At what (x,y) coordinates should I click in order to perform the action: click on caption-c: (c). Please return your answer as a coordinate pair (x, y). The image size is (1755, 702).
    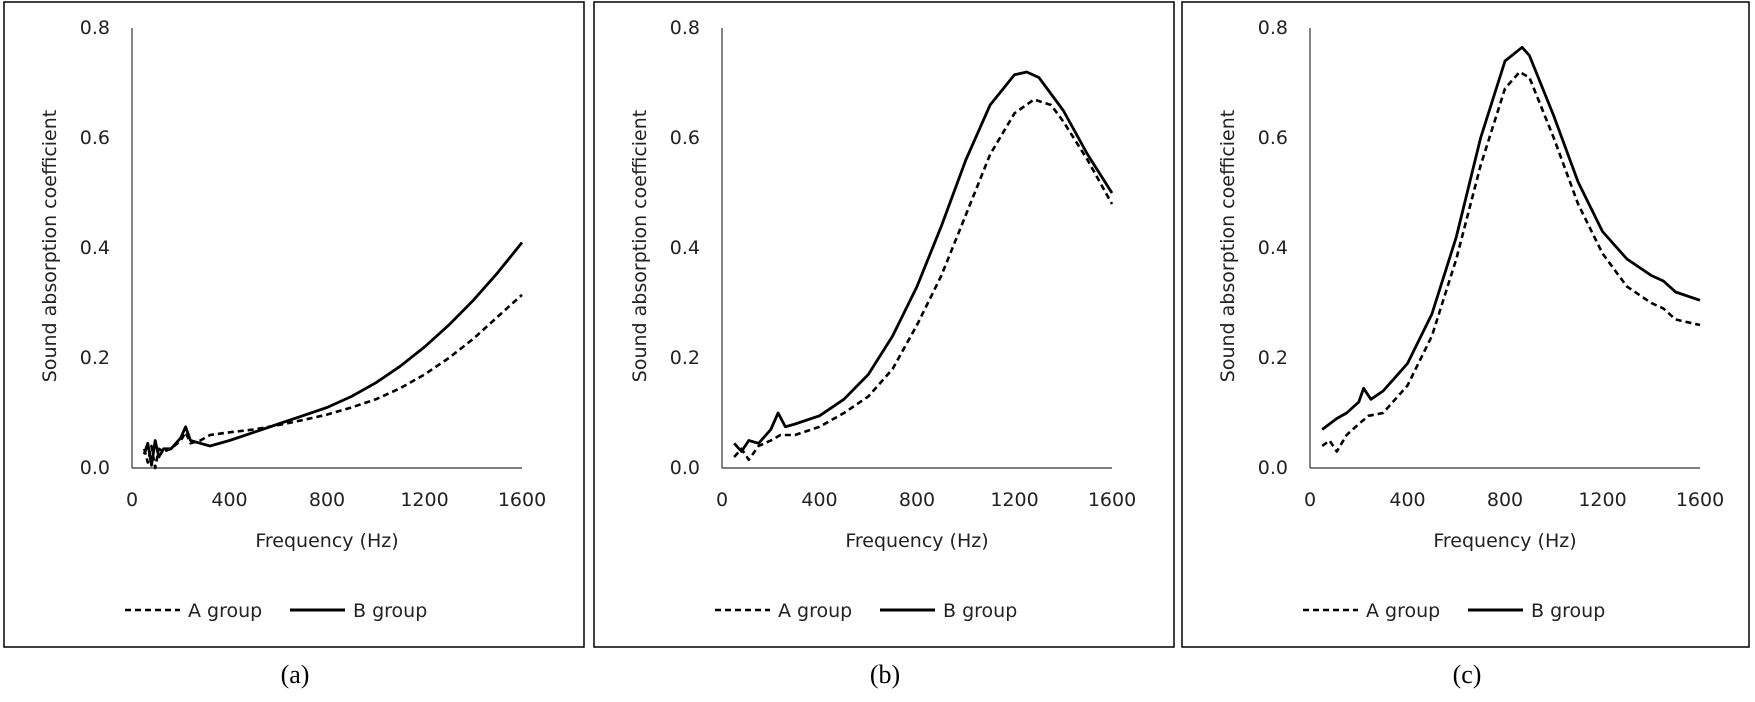
    Looking at the image, I should click on (1467, 674).